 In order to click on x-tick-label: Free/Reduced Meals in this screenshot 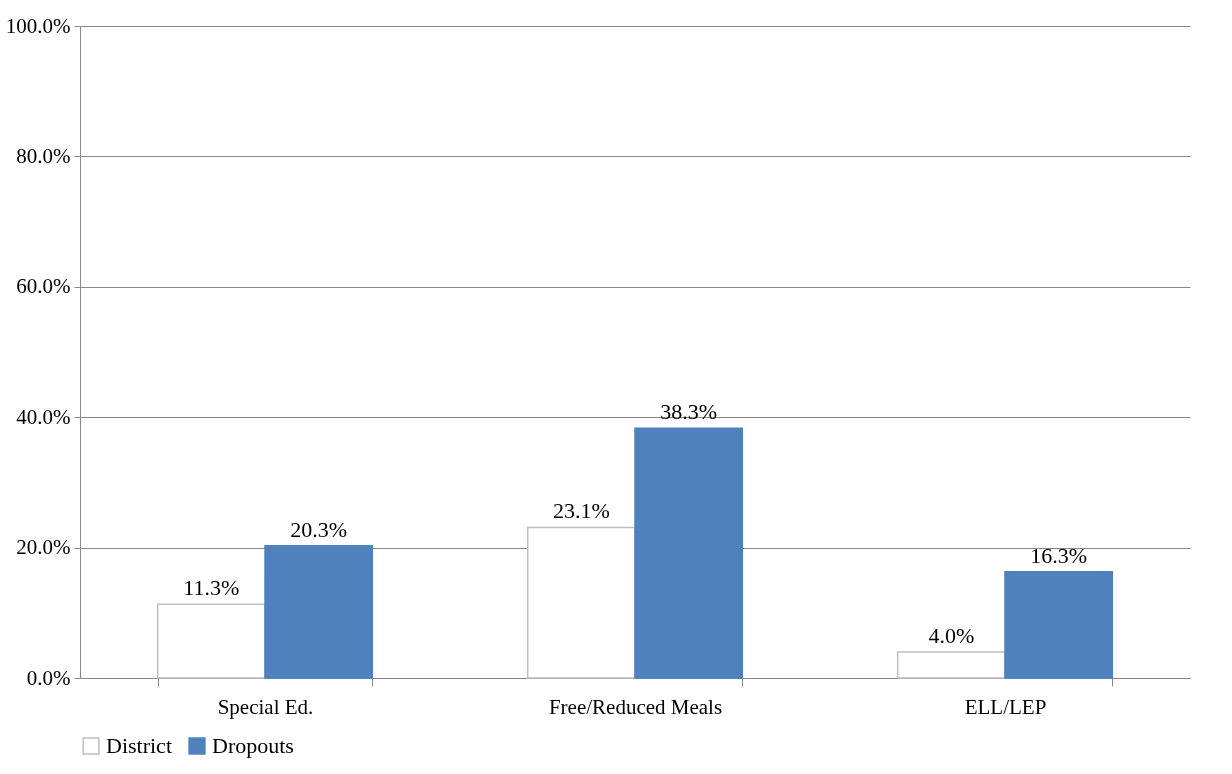, I will do `click(635, 706)`.